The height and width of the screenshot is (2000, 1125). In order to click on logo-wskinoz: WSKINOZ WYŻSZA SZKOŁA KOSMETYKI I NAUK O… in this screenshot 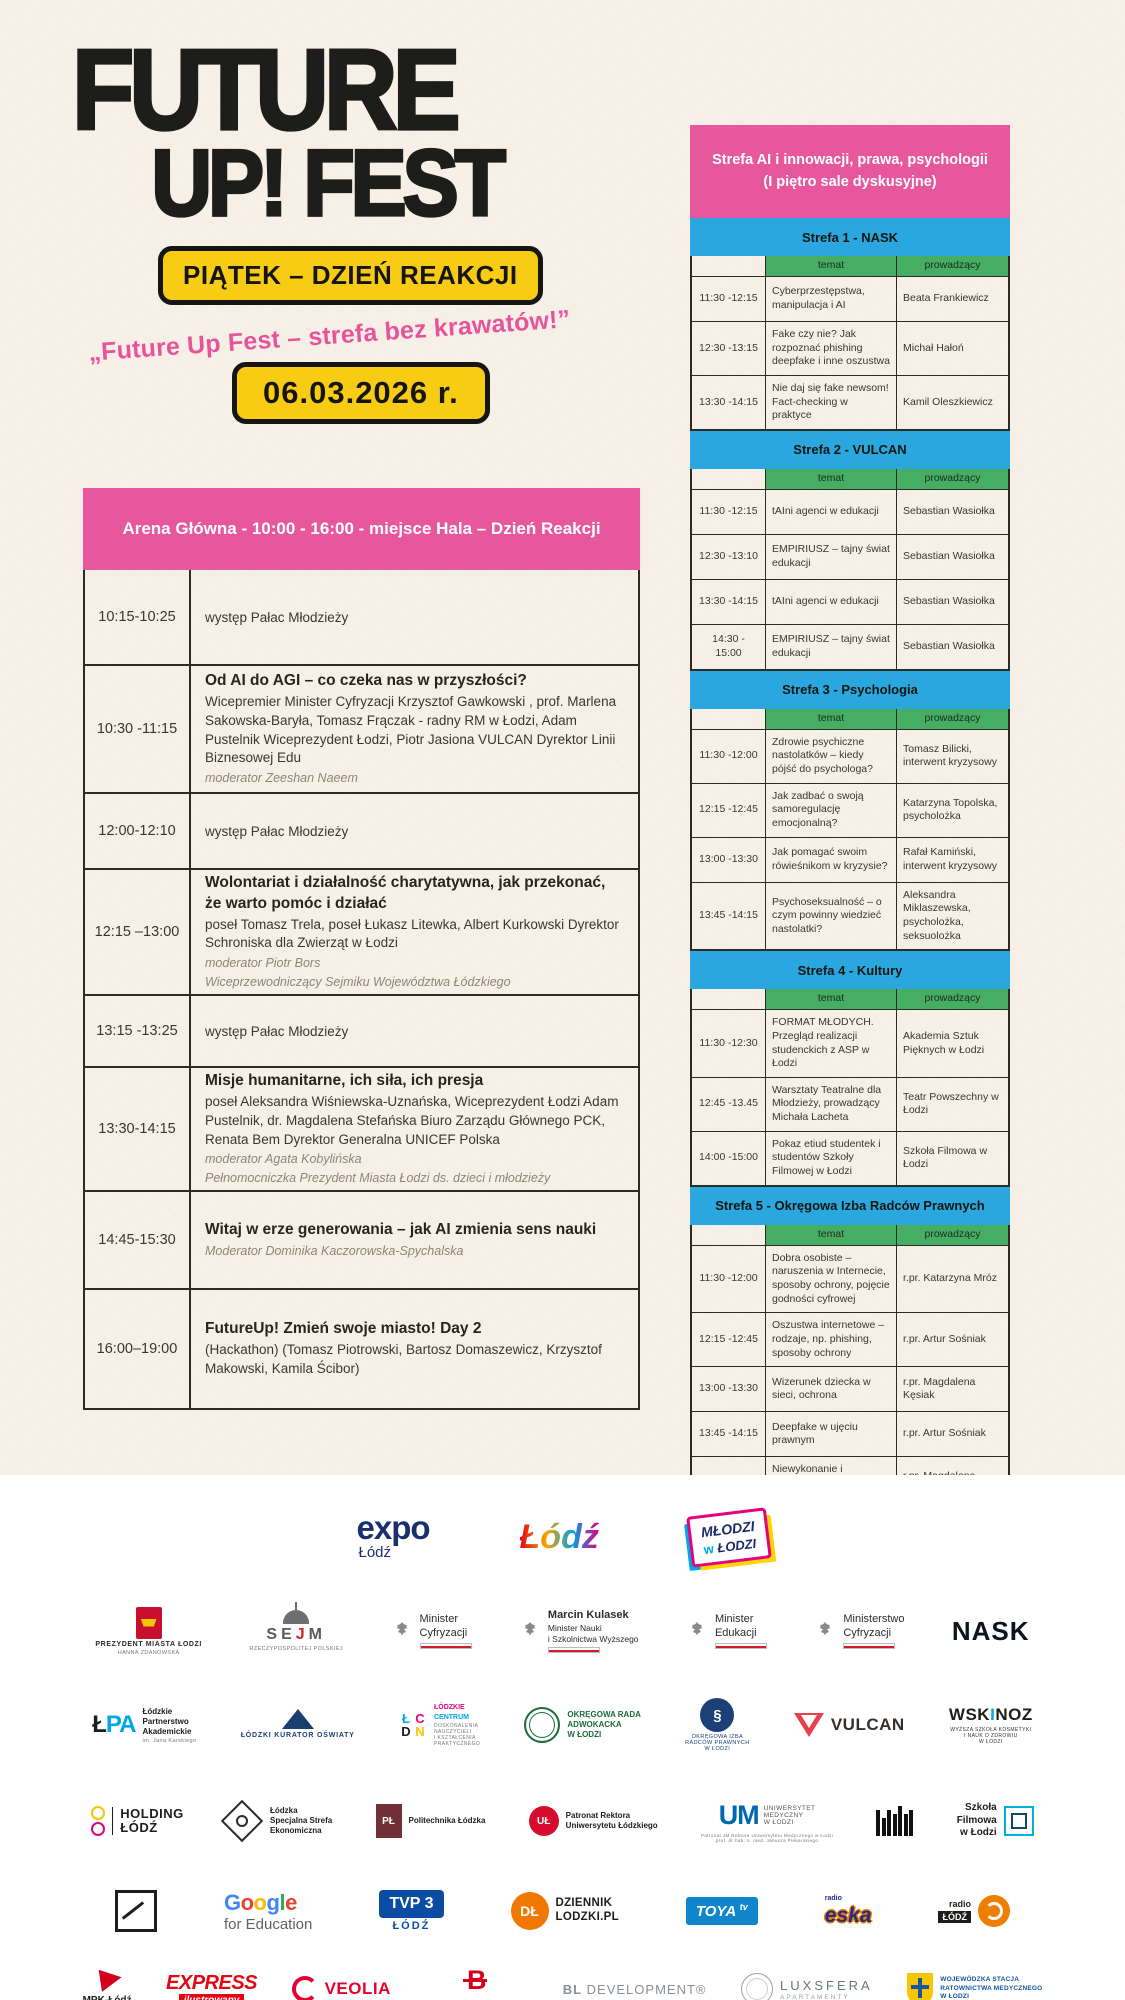, I will do `click(990, 1725)`.